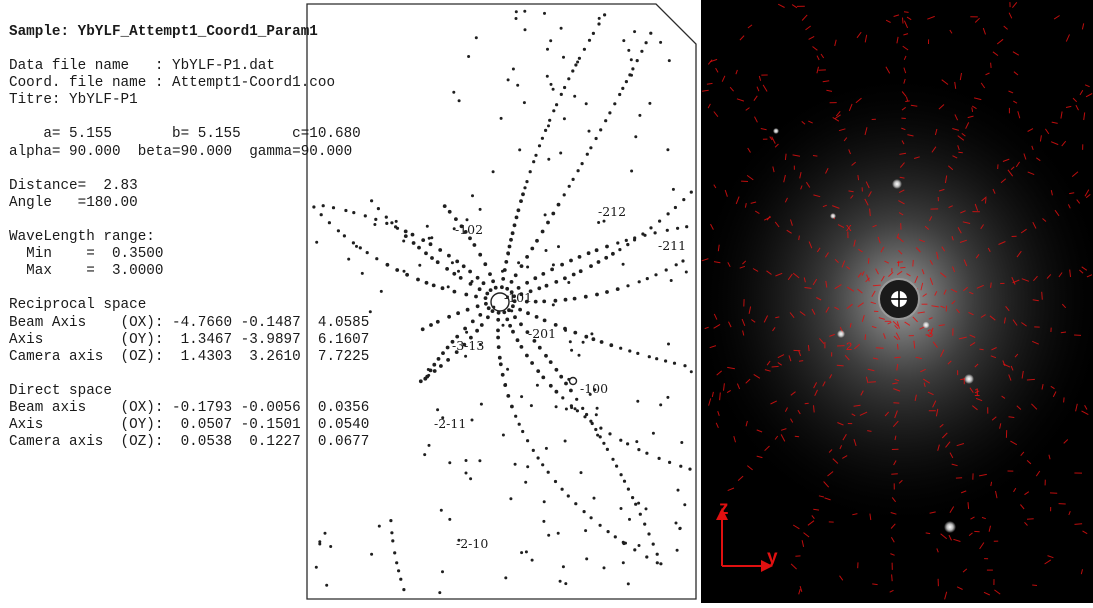 This screenshot has width=1093, height=608. I want to click on laue-index-label: 1, so click(977, 393).